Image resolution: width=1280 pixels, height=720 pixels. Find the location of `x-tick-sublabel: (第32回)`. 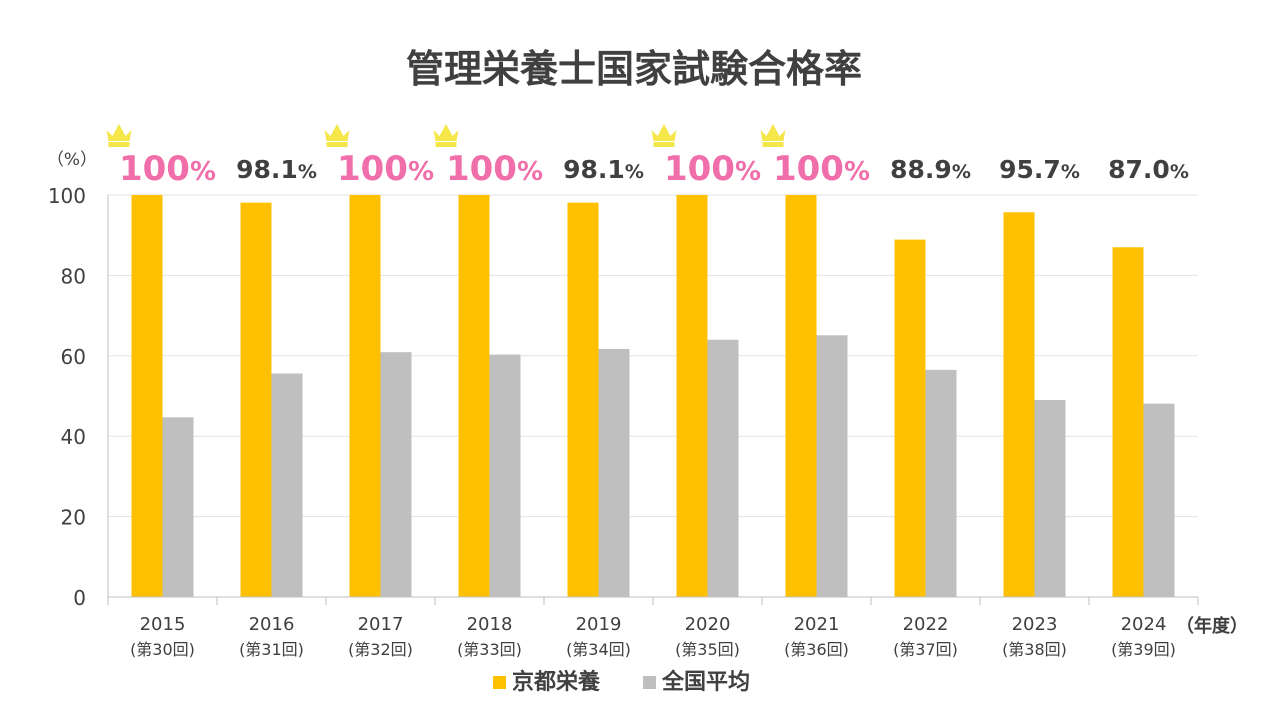

x-tick-sublabel: (第32回) is located at coordinates (380, 649).